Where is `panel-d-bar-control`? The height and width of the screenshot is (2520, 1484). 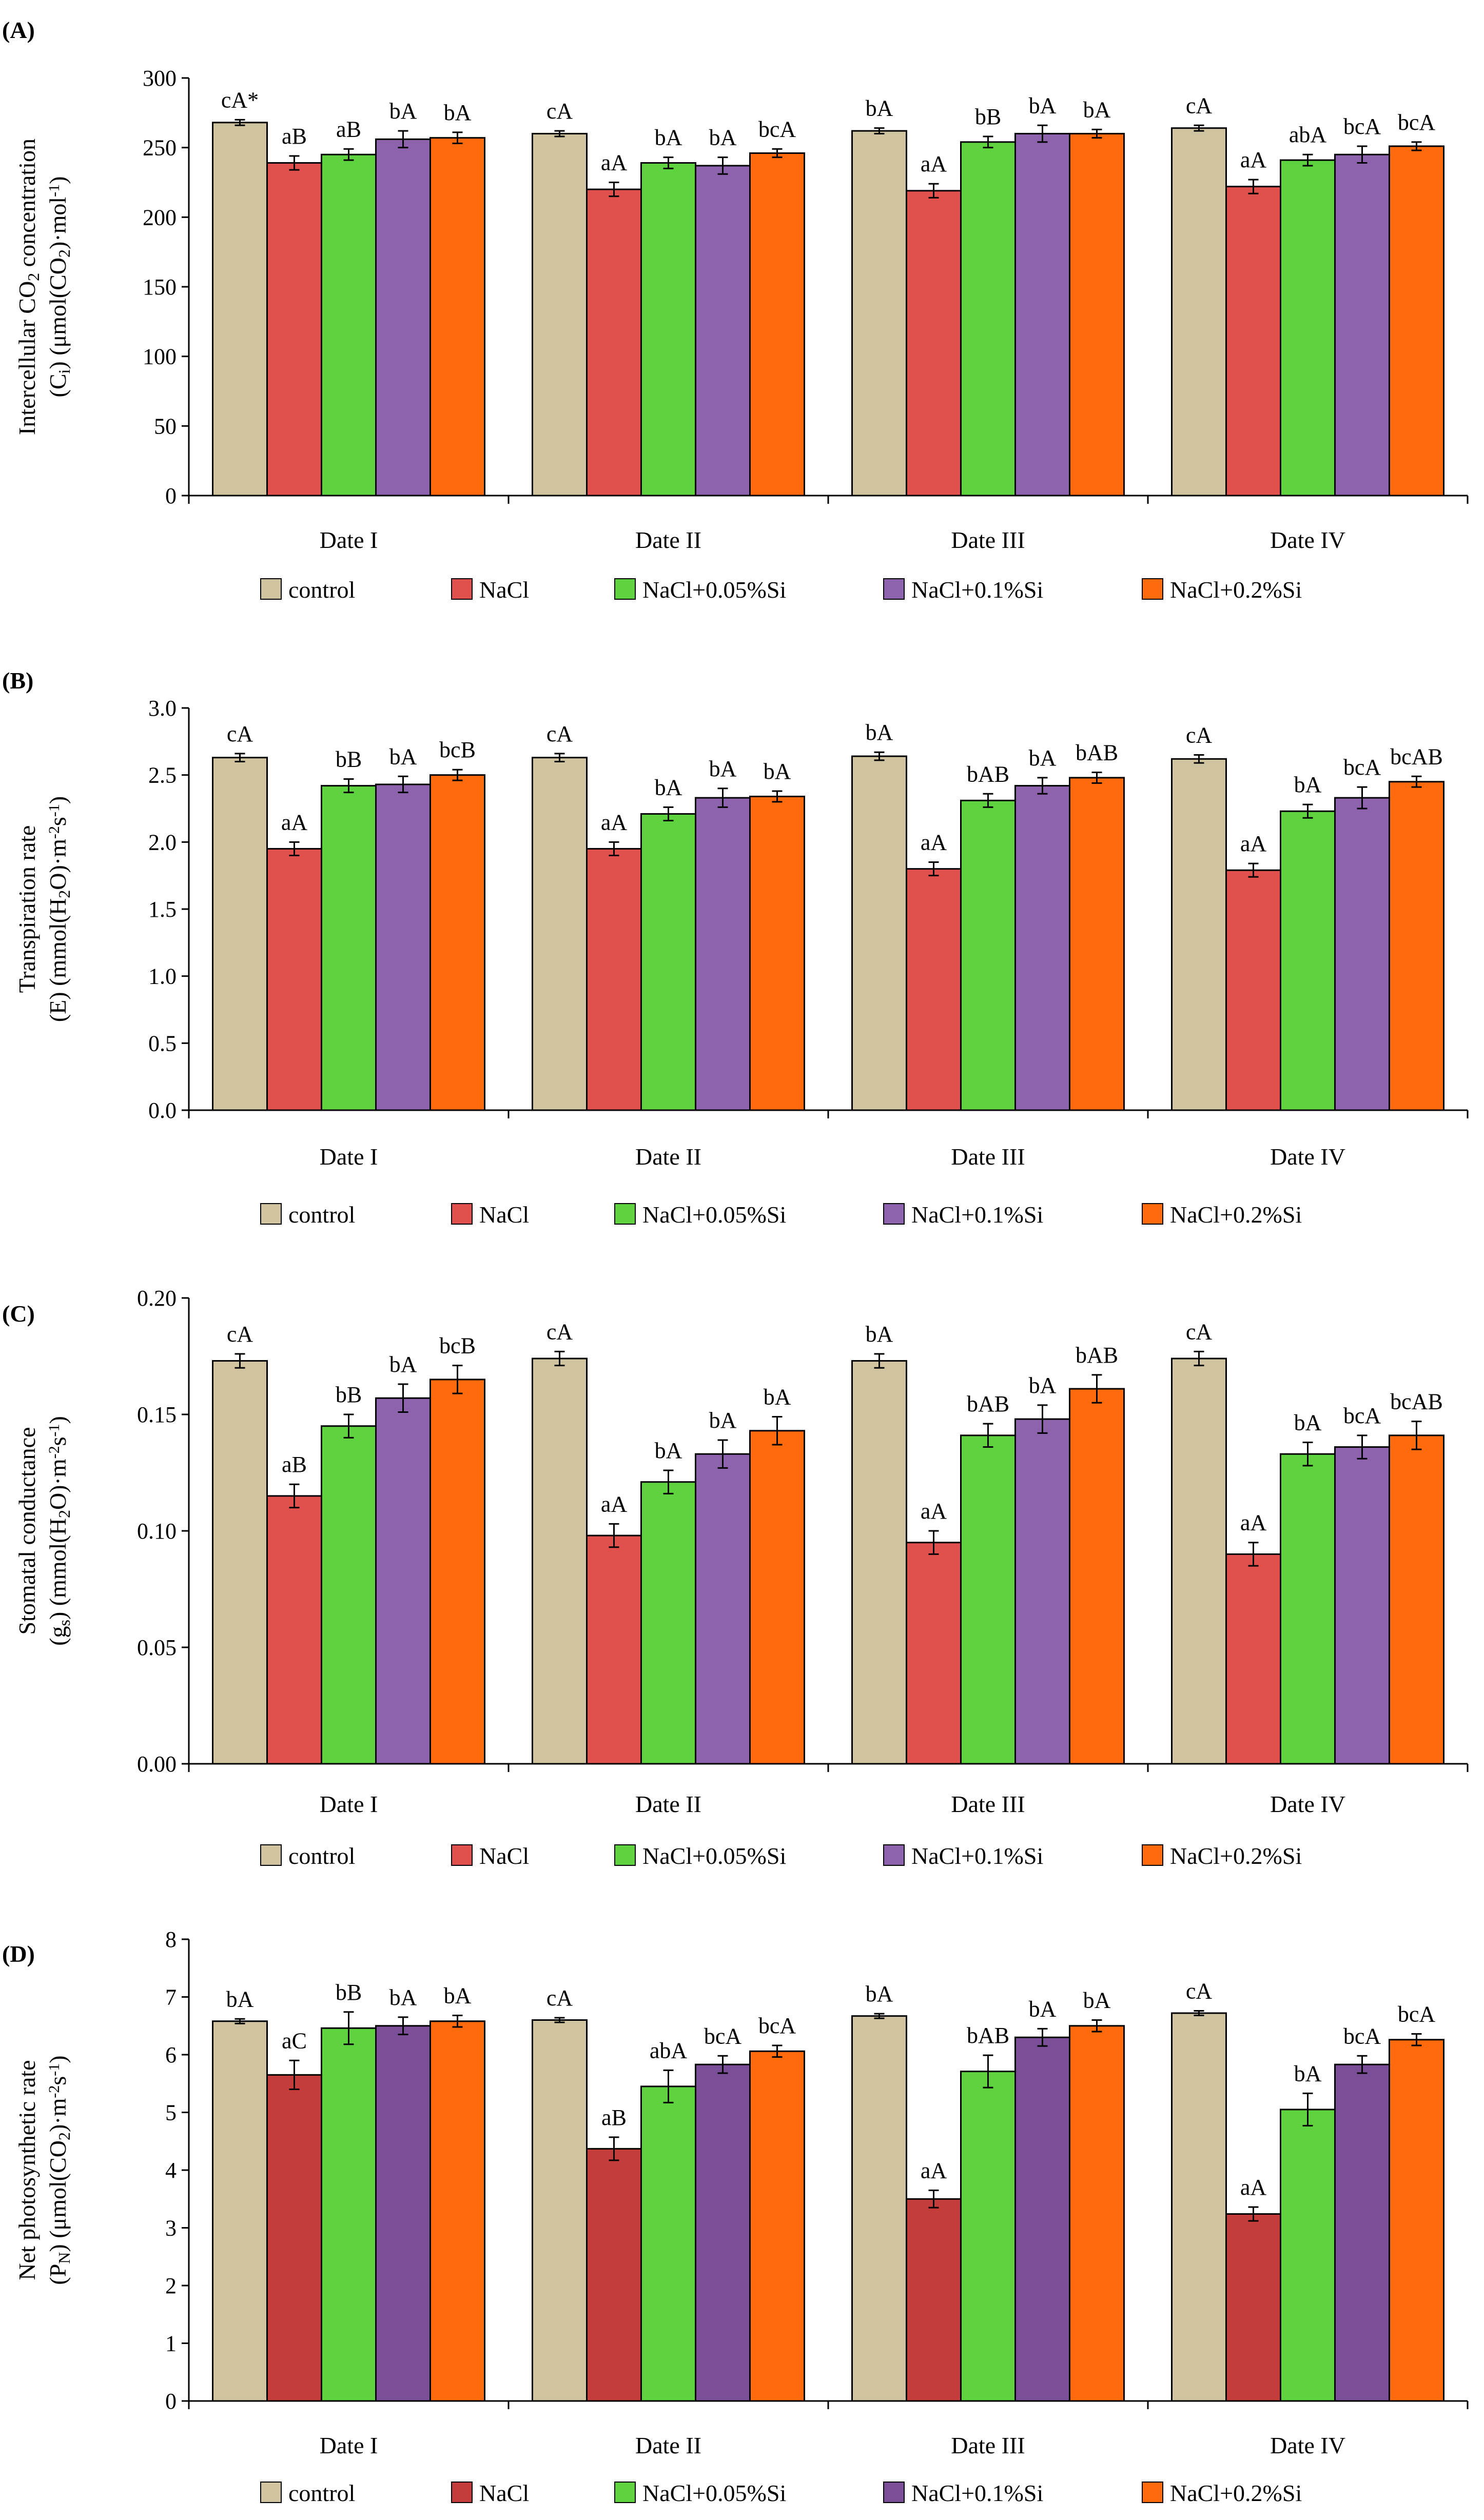 panel-d-bar-control is located at coordinates (1199, 2207).